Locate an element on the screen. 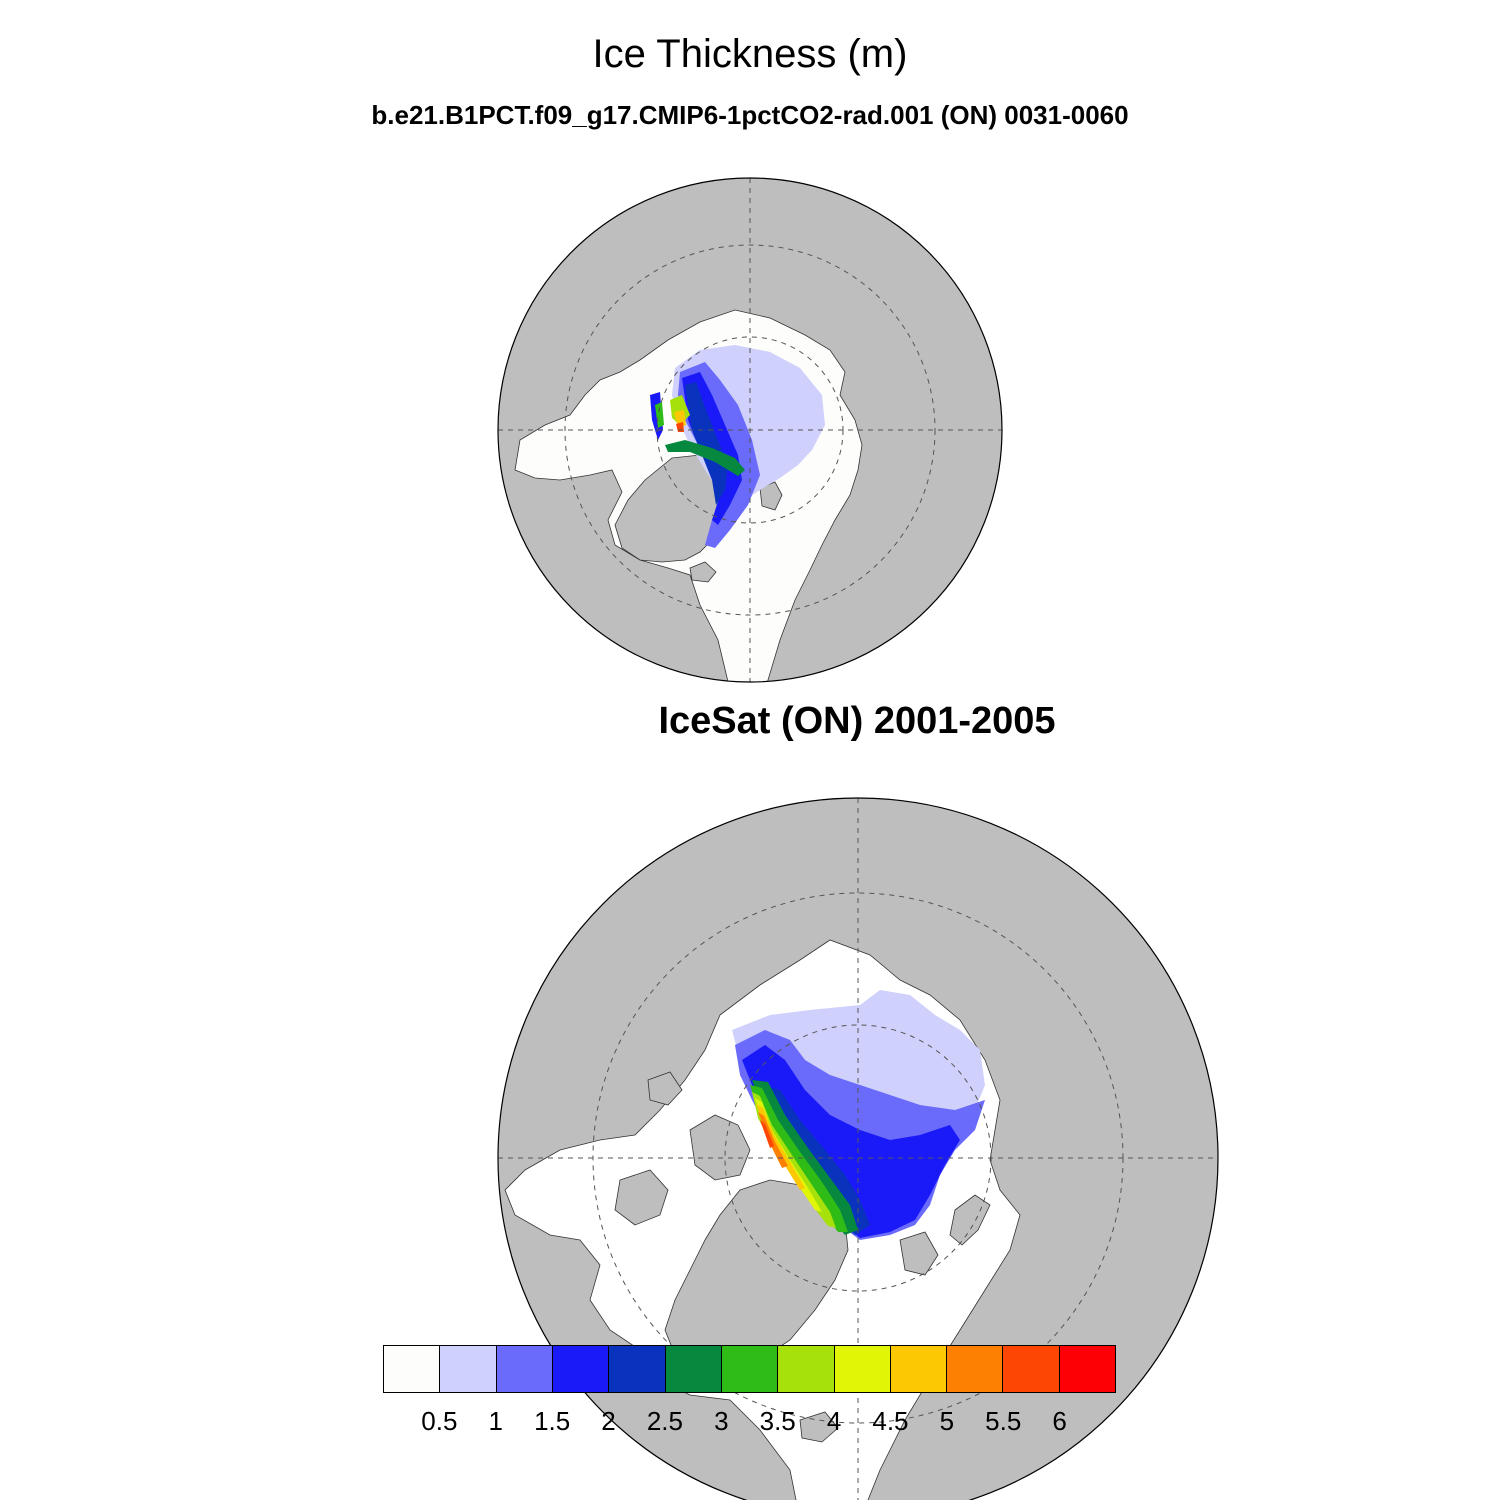 The width and height of the screenshot is (1500, 1500). colorbar-tick-label: 5.5 is located at coordinates (1003, 1421).